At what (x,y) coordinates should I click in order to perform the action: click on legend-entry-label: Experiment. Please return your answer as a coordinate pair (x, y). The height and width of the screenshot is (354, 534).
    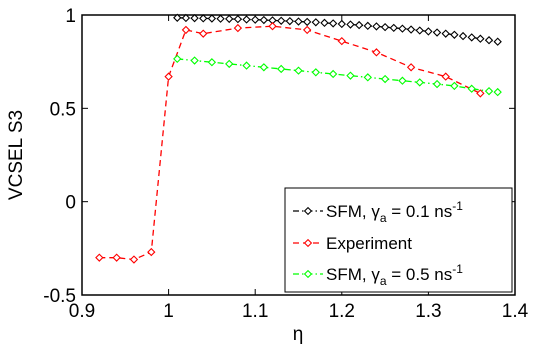
    Looking at the image, I should click on (369, 243).